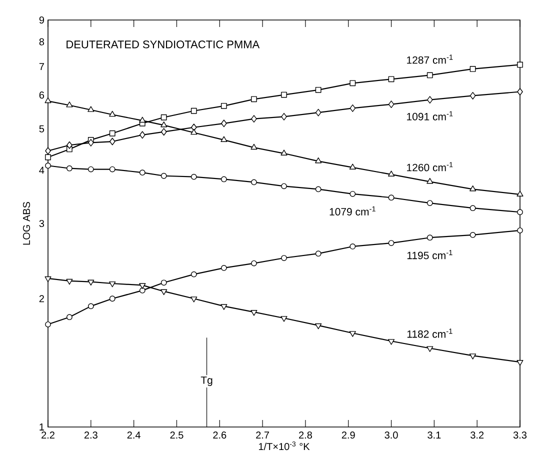  I want to click on x-tick-label: 3.1, so click(434, 435).